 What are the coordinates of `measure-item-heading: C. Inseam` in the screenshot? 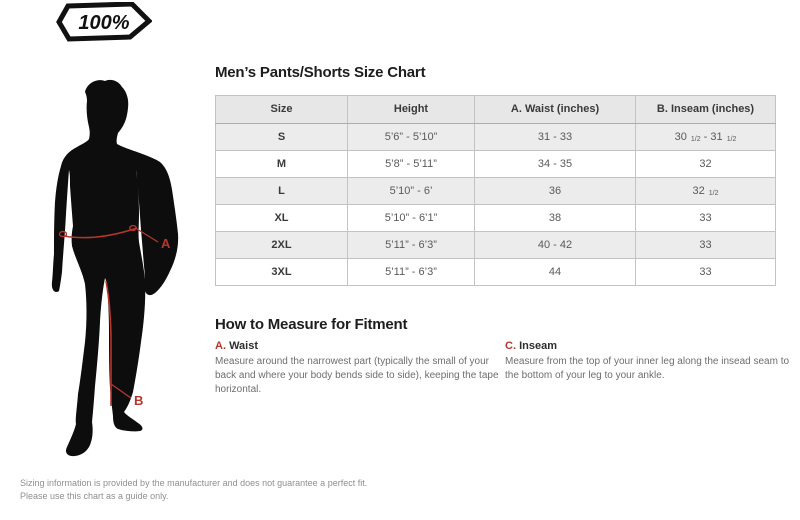 It's located at (649, 346).